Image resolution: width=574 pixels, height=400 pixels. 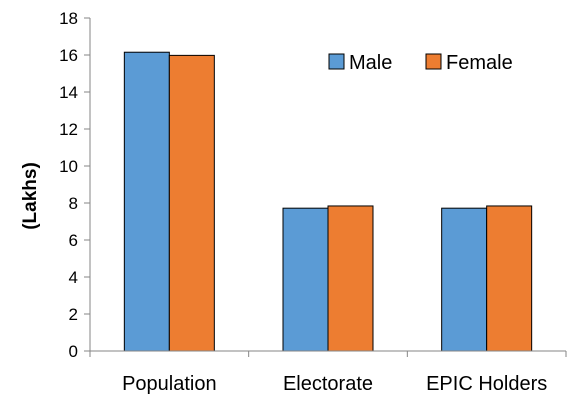 What do you see at coordinates (73, 277) in the screenshot?
I see `y-tick-label: 4` at bounding box center [73, 277].